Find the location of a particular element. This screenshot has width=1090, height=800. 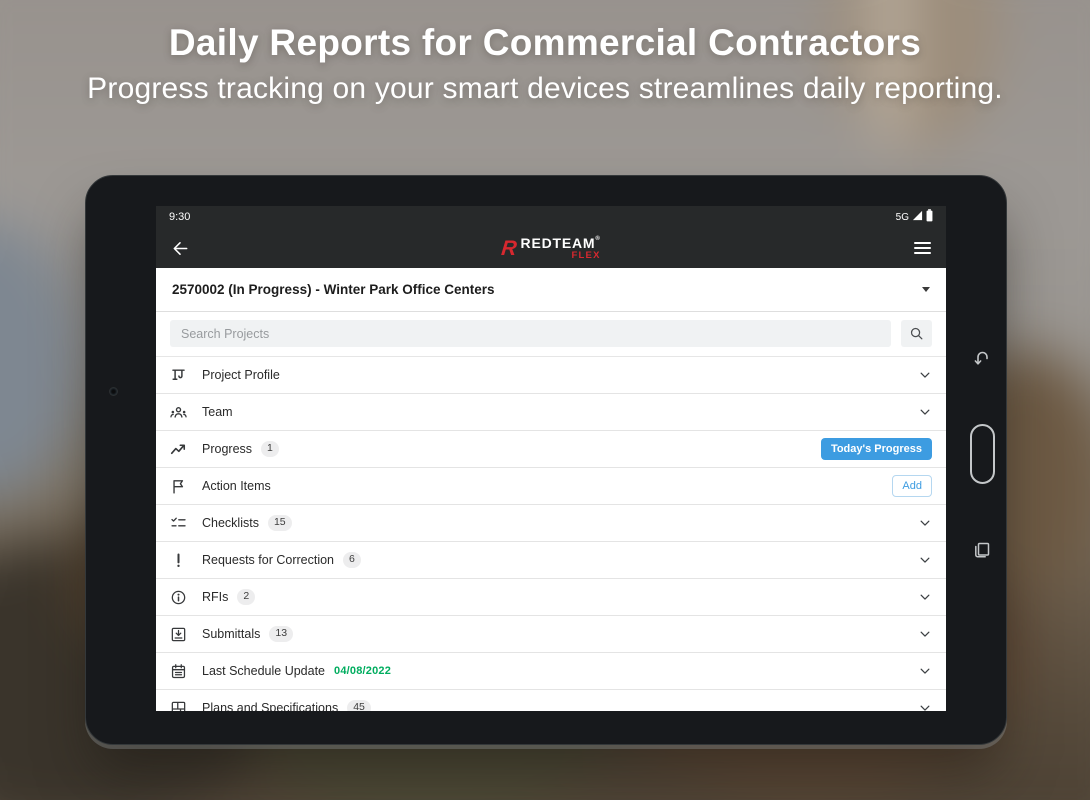

date-value: 04/08/2022 is located at coordinates (363, 671).